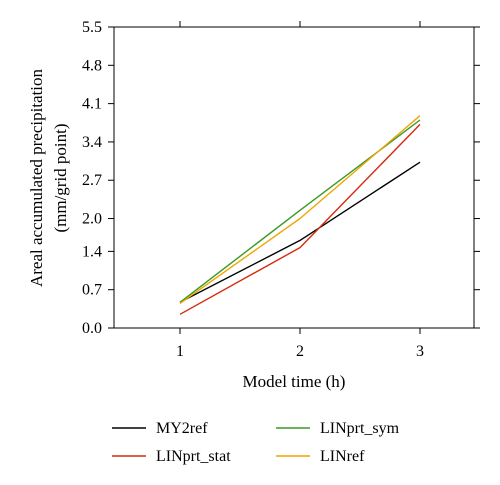  Describe the element at coordinates (180, 351) in the screenshot. I see `x-tick-label: 1` at that location.